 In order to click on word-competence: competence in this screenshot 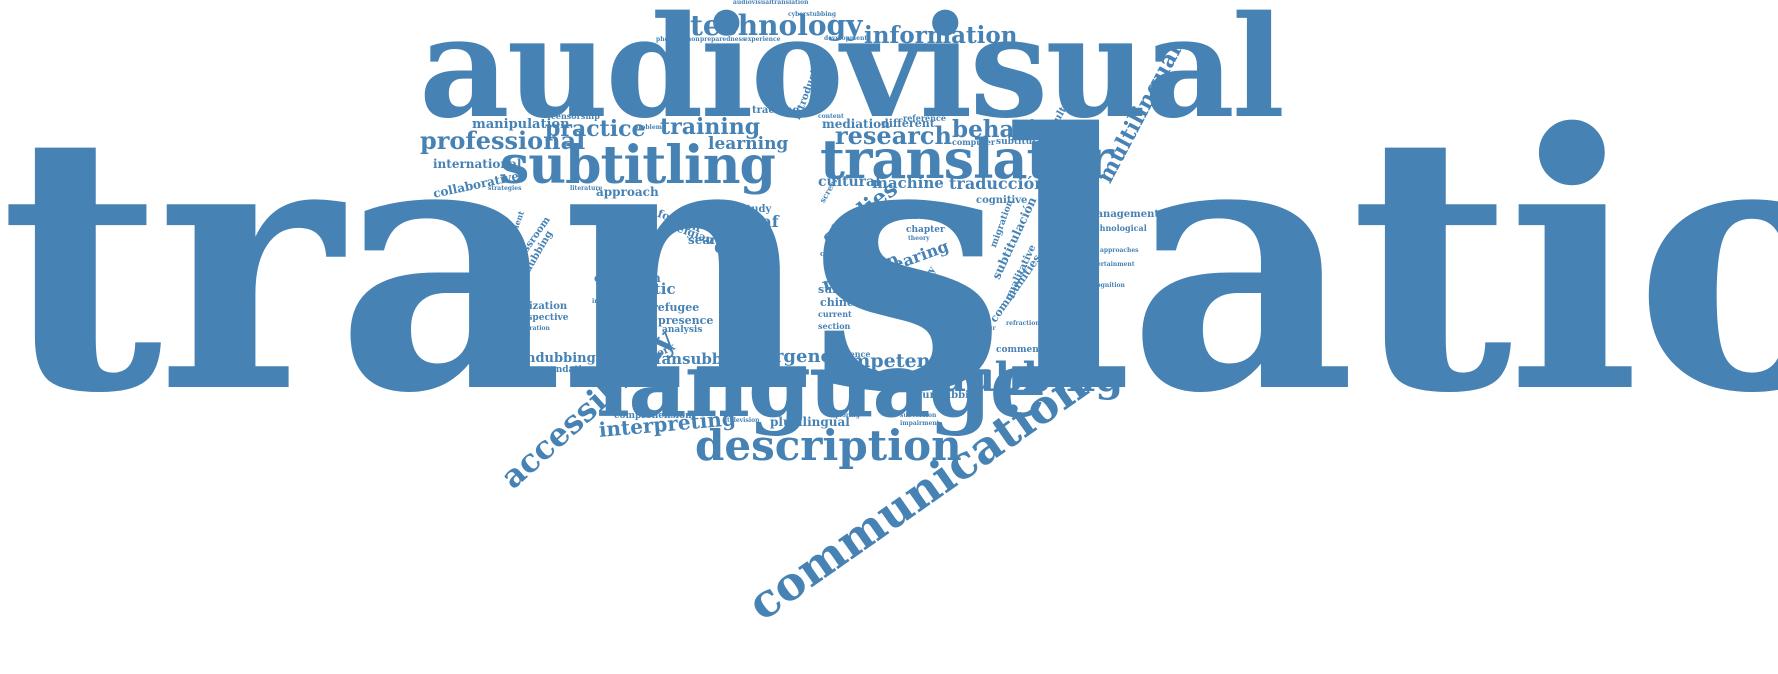, I will do `click(890, 361)`.